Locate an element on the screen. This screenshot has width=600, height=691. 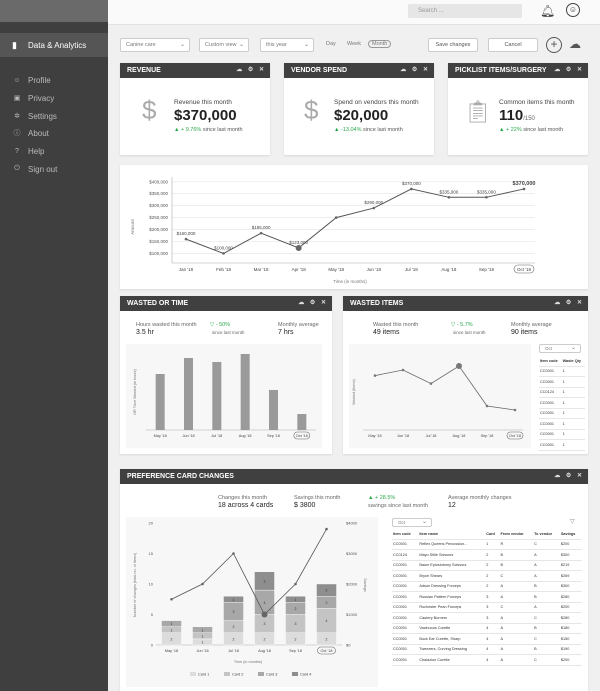
bell-icon: 🔔︎ is located at coordinates (548, 11).